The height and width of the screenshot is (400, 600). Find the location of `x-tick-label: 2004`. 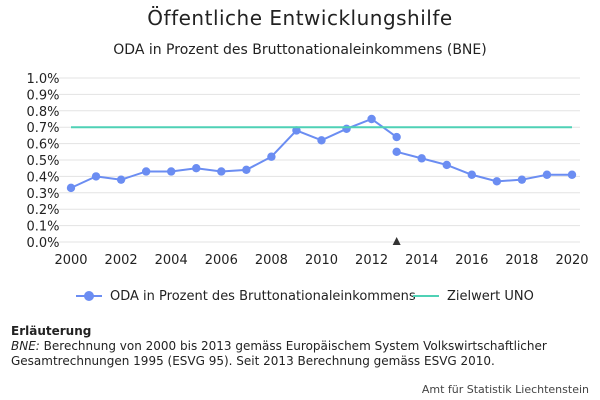

x-tick-label: 2004 is located at coordinates (171, 260).